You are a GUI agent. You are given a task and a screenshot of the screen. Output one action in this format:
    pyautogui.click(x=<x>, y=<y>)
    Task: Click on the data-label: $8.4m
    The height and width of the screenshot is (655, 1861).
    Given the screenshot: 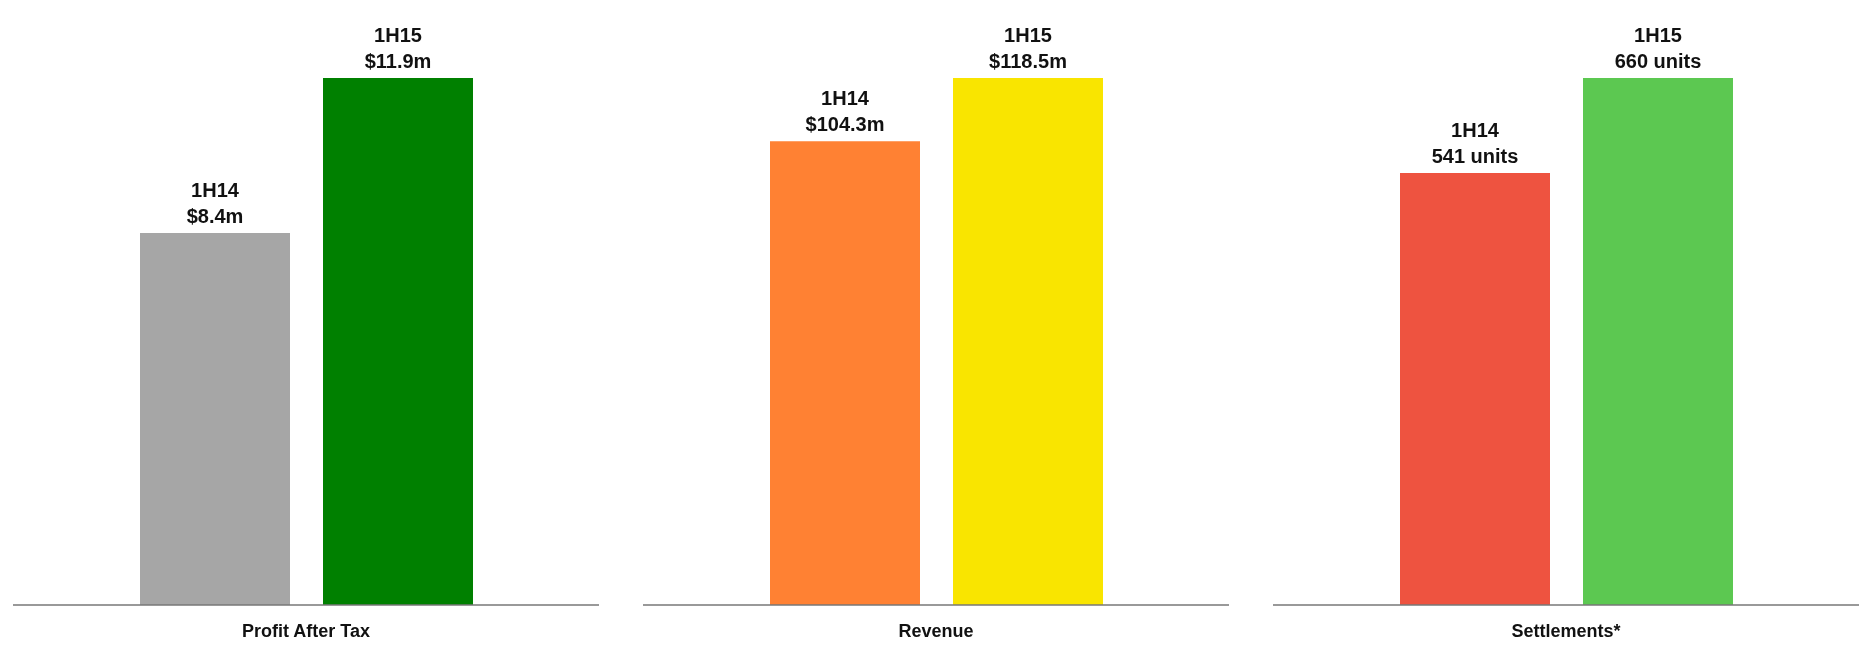 What is the action you would take?
    pyautogui.click(x=215, y=216)
    